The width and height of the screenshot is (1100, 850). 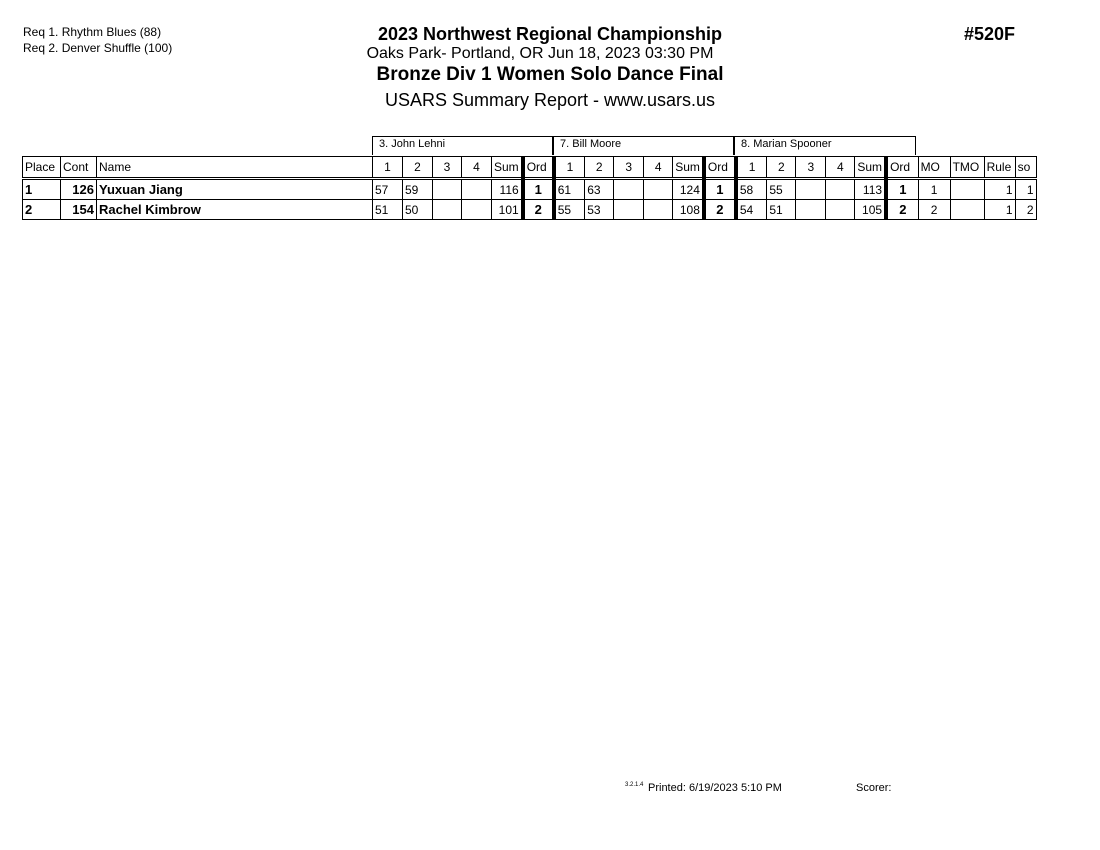 I want to click on mo-cell: 1, so click(x=934, y=189).